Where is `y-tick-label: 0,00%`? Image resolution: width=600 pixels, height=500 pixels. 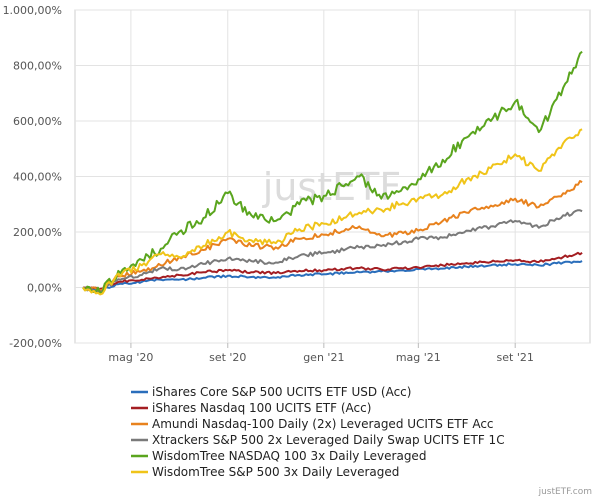
y-tick-label: 0,00% is located at coordinates (44, 288).